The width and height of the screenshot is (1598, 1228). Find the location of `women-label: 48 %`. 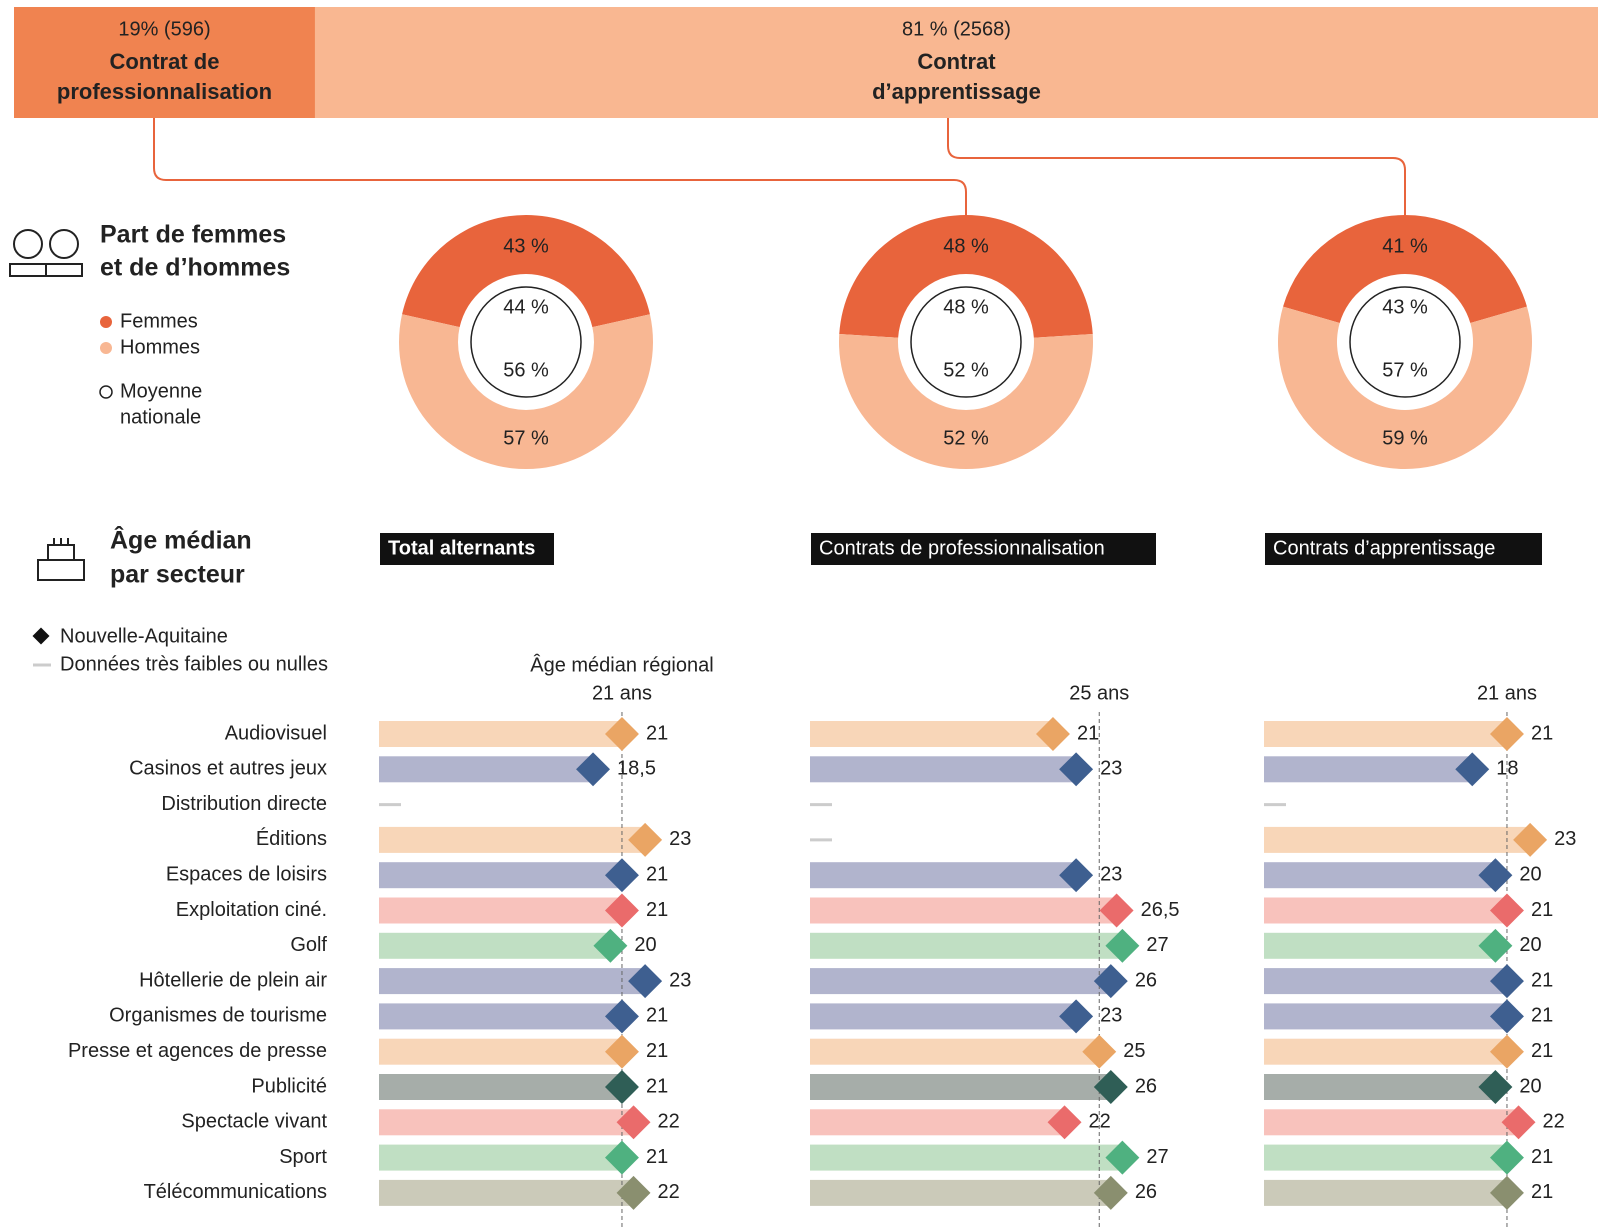

women-label: 48 % is located at coordinates (966, 246).